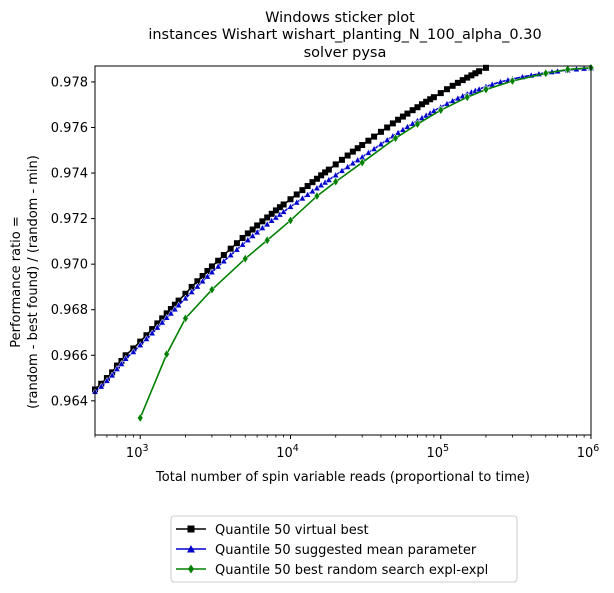  I want to click on y-axis-ticks: 0.964 0.966 0.968 0.970 0.972 0.974 0.976 0.978, so click(73, 242).